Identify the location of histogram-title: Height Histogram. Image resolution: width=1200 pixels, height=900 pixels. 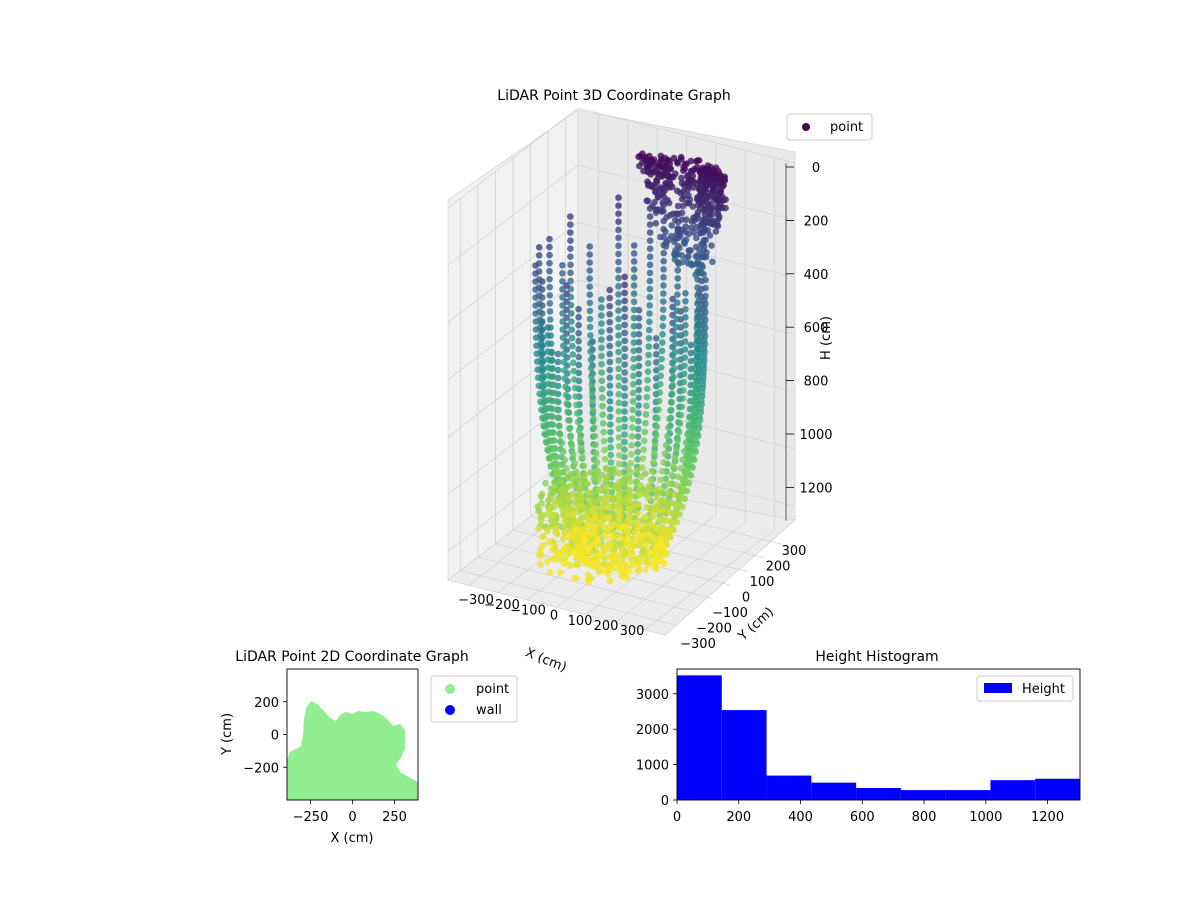
(876, 657).